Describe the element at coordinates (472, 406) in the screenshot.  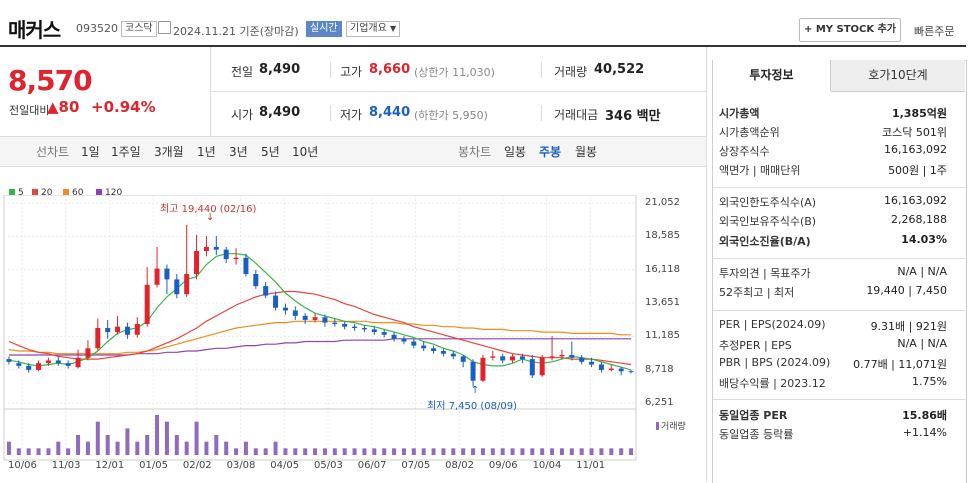
I see `low-annotation: 최저 7,450 (08/09)` at that location.